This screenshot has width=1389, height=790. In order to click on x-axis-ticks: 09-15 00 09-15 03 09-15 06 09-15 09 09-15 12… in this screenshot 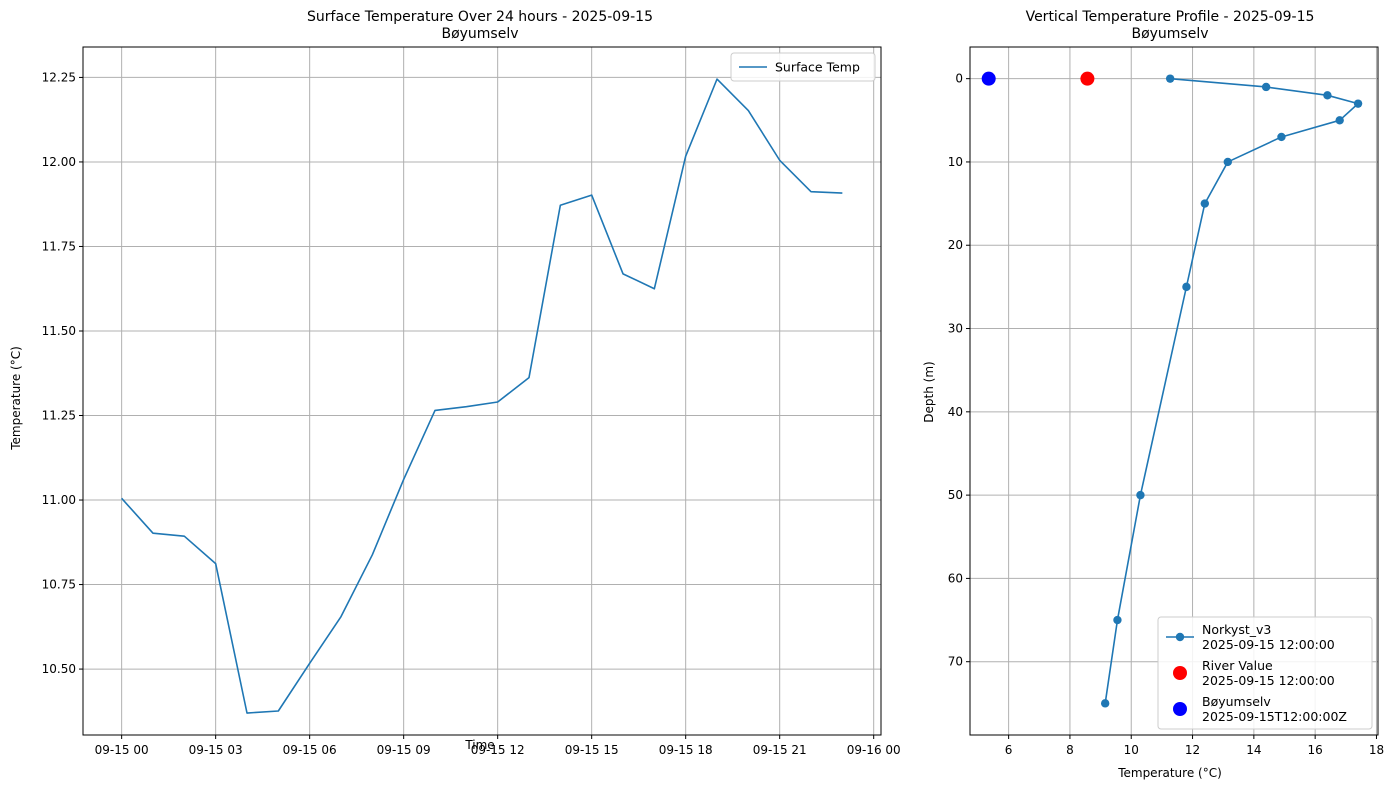, I will do `click(498, 746)`.